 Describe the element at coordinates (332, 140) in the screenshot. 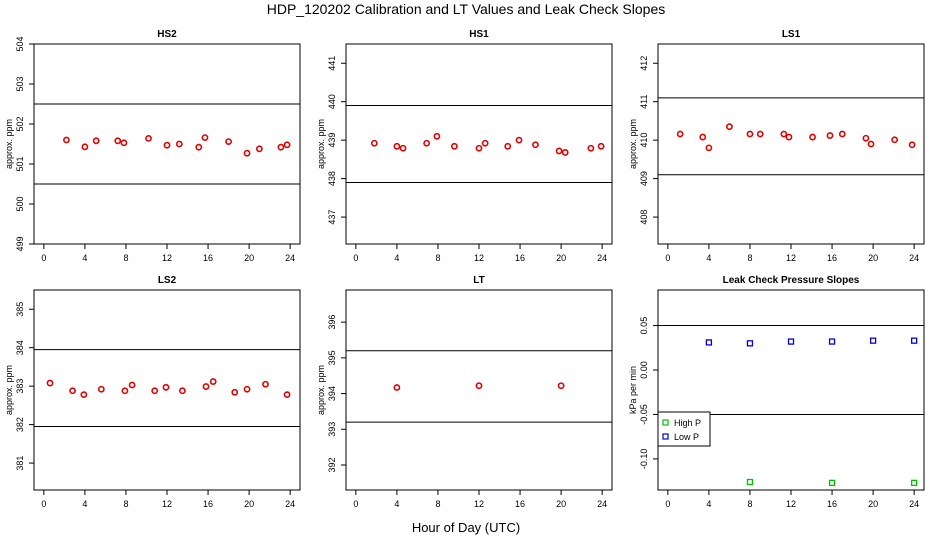

I see `y-tick-label: 439` at that location.